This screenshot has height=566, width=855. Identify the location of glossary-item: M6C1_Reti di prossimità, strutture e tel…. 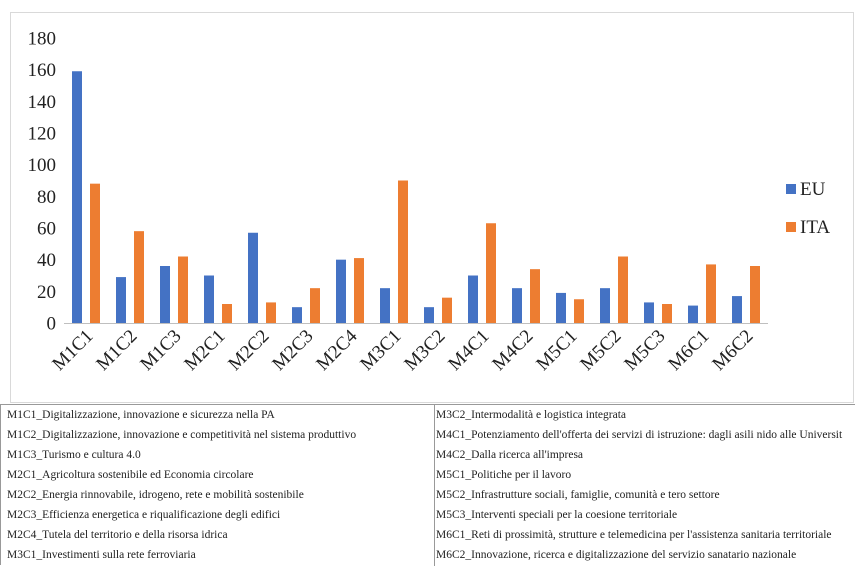
(634, 535).